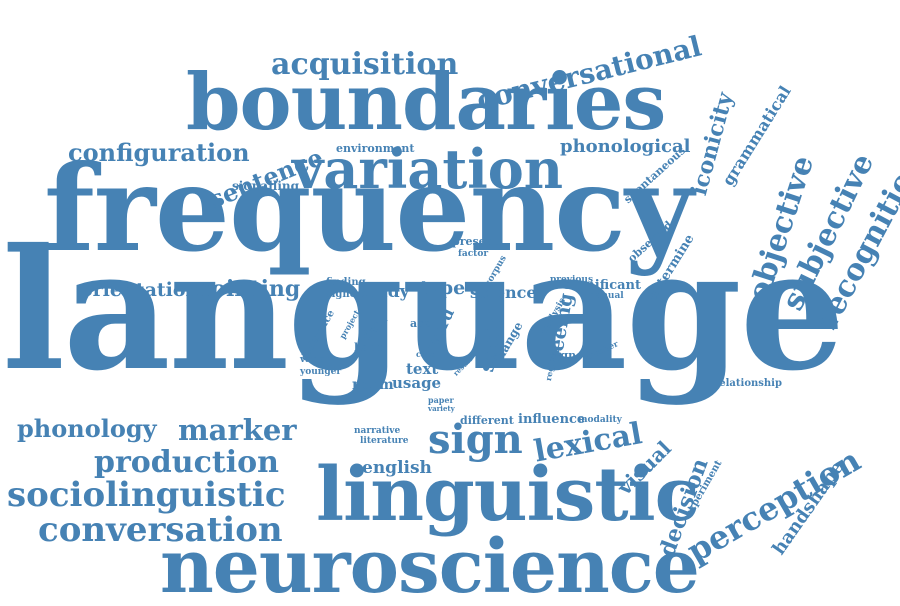 This screenshot has width=900, height=606. I want to click on word-english: english, so click(397, 468).